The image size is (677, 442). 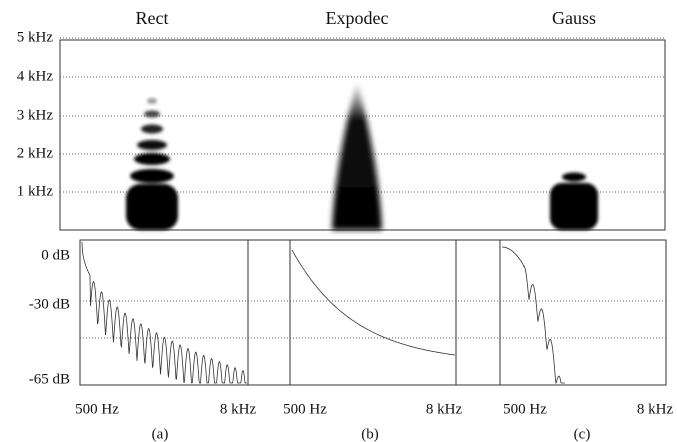 What do you see at coordinates (574, 18) in the screenshot?
I see `column-title: Gauss` at bounding box center [574, 18].